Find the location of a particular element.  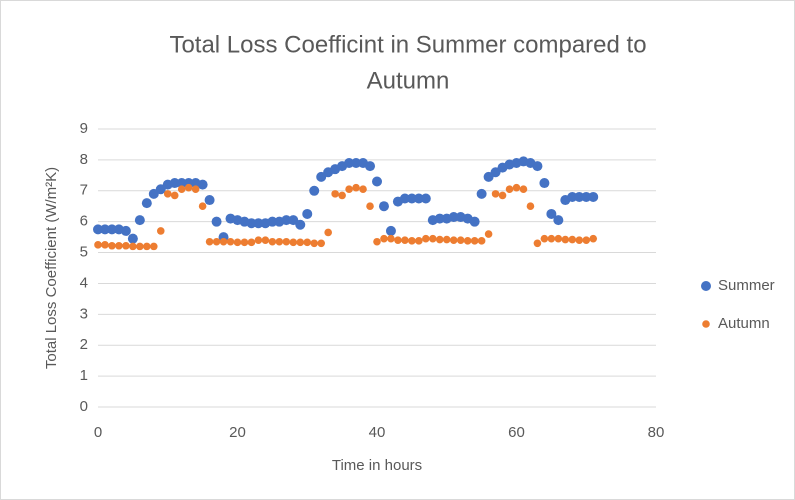

chart-title-line2: Autumn is located at coordinates (408, 80).